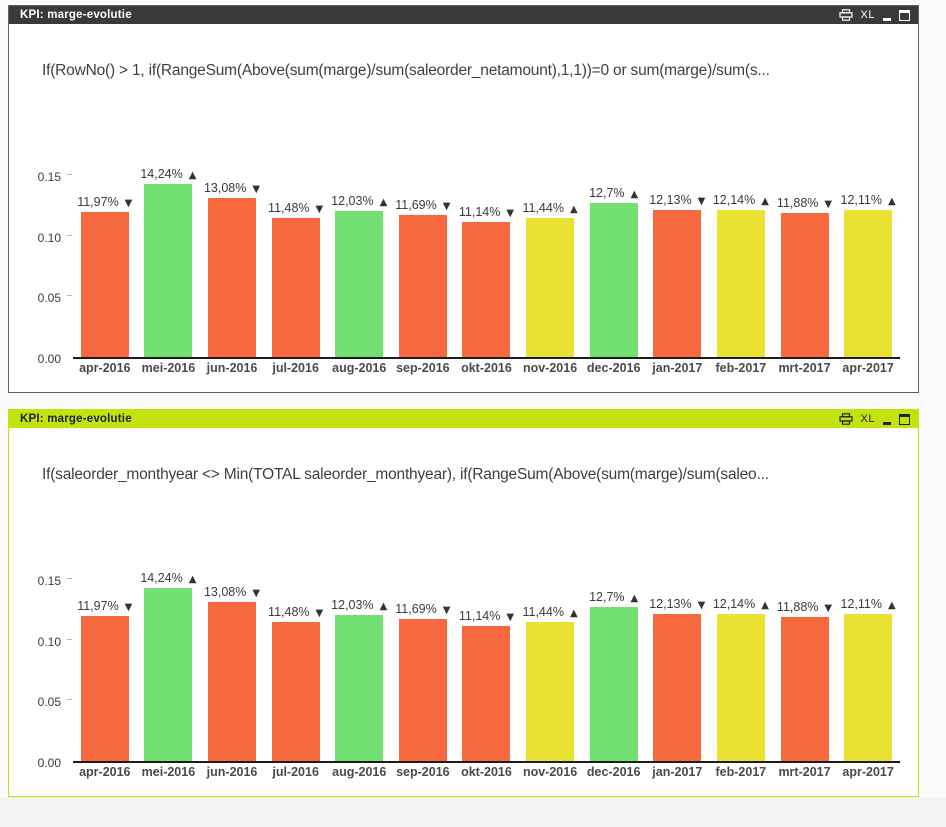 The height and width of the screenshot is (827, 946). I want to click on bar-value-text: 11,44%, so click(543, 612).